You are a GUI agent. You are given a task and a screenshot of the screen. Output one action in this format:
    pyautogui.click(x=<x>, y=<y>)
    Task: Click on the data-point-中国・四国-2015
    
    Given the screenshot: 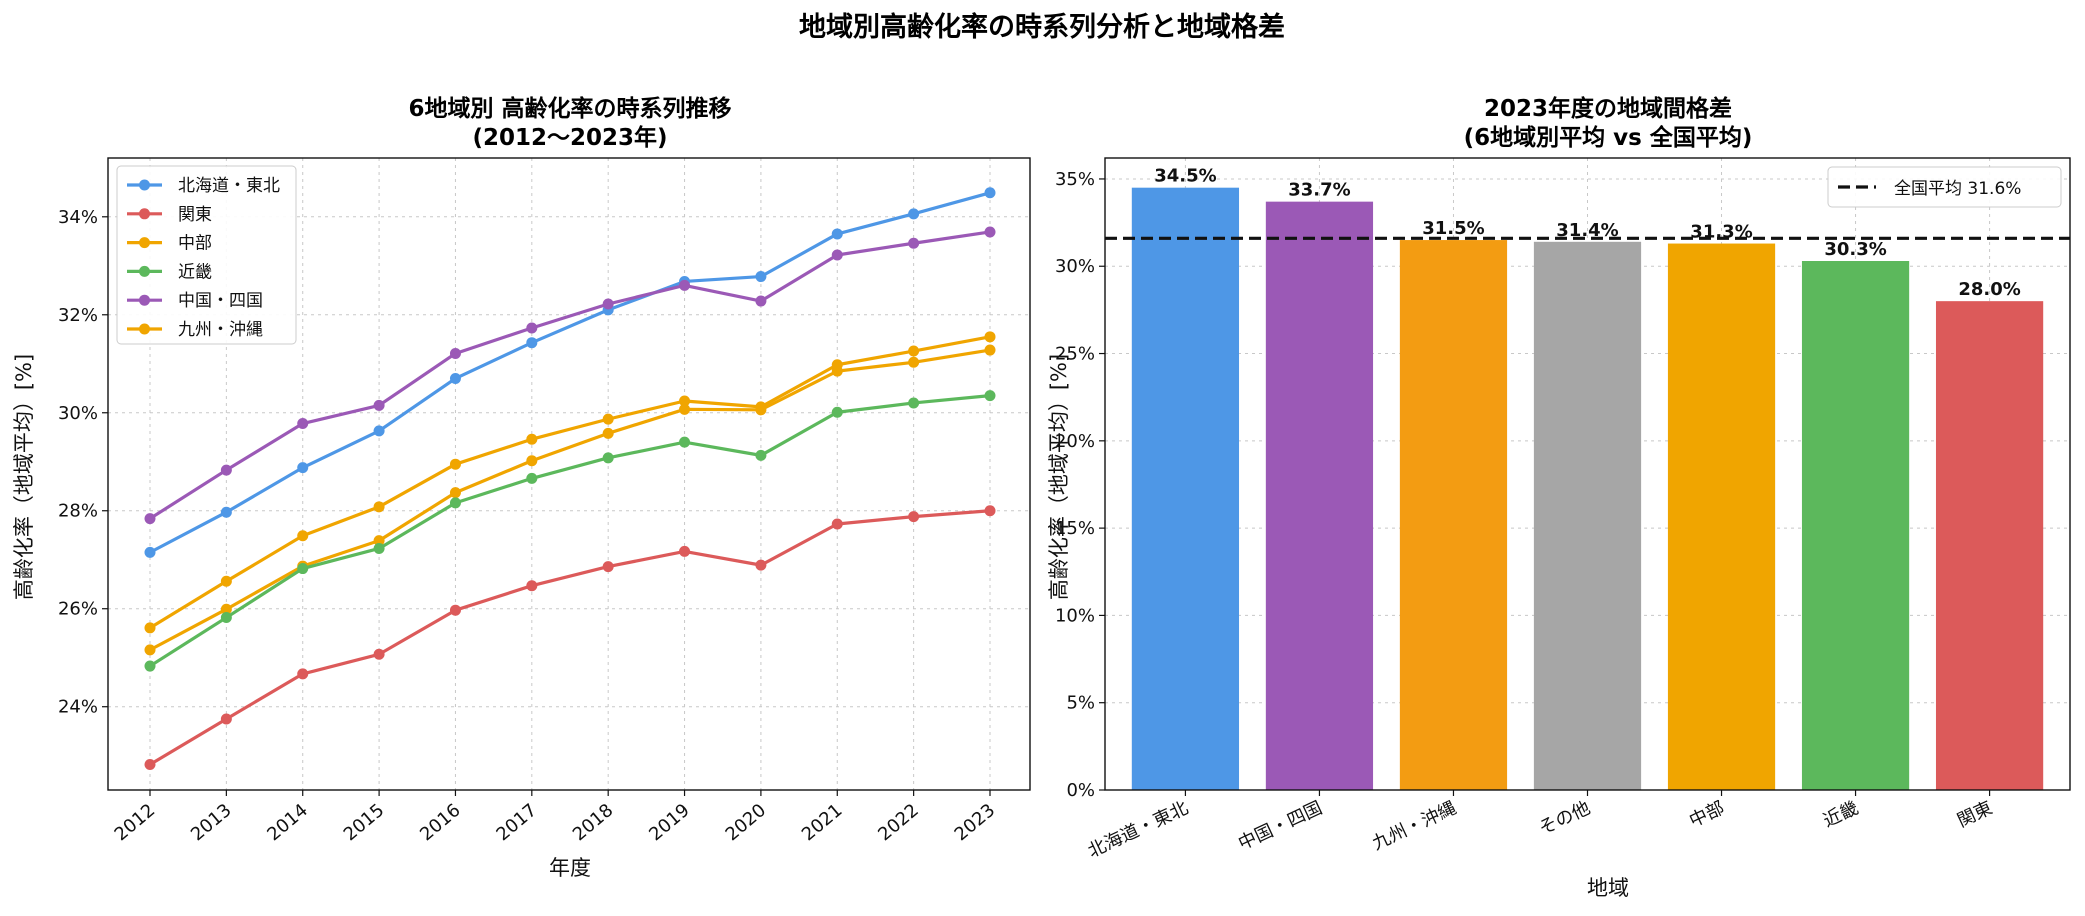 What is the action you would take?
    pyautogui.click(x=379, y=405)
    